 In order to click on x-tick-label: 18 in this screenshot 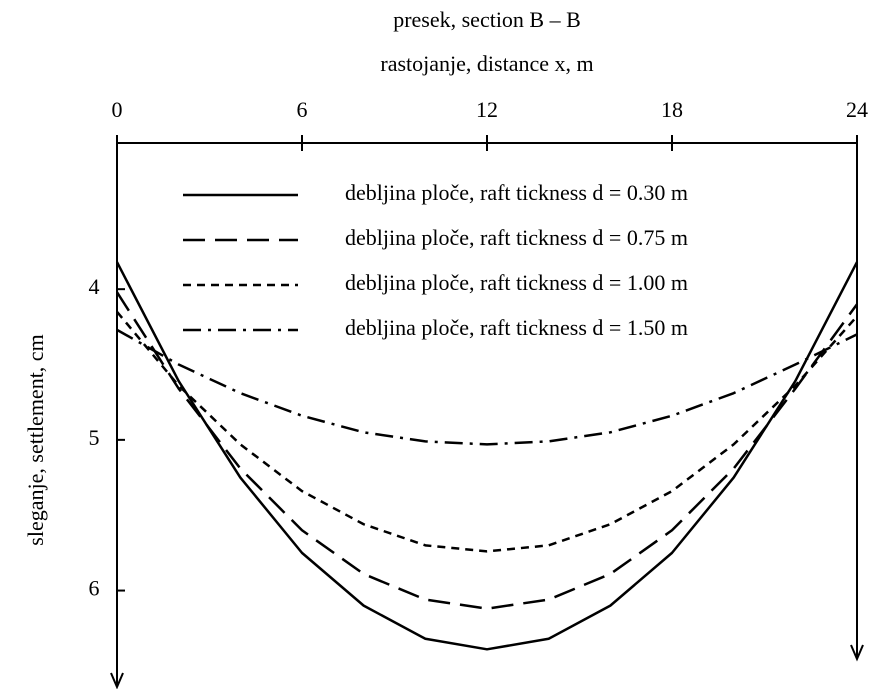, I will do `click(672, 109)`.